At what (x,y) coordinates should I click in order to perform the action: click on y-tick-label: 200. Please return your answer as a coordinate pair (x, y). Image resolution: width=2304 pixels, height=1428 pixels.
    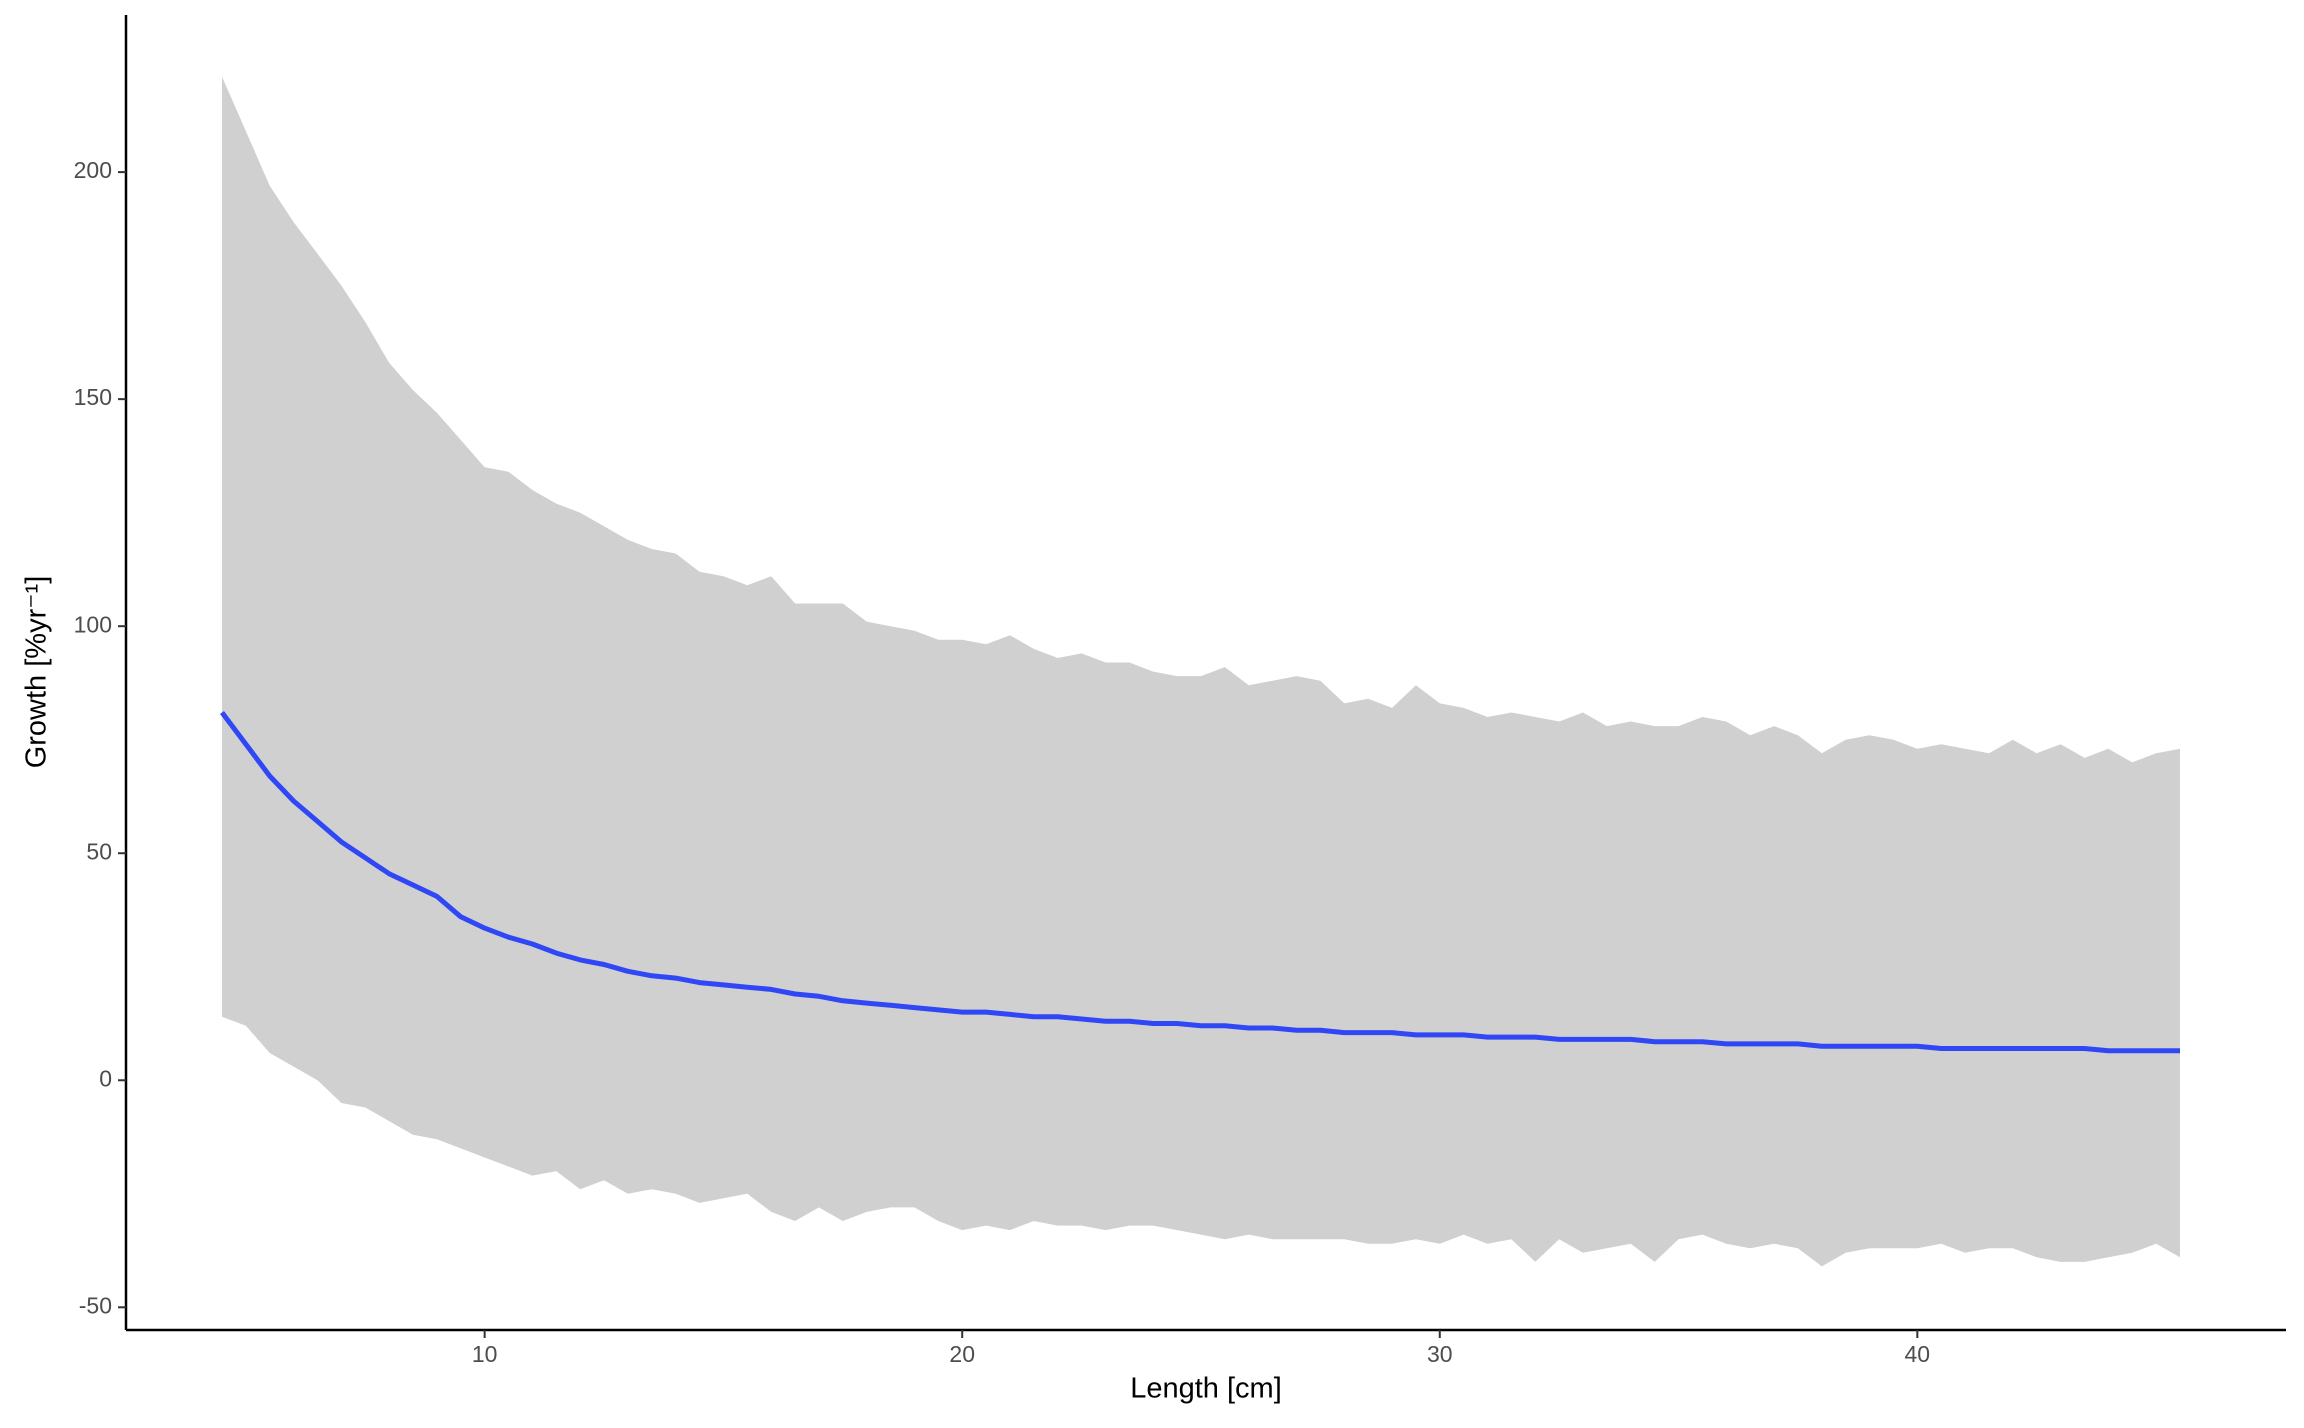
    Looking at the image, I should click on (93, 170).